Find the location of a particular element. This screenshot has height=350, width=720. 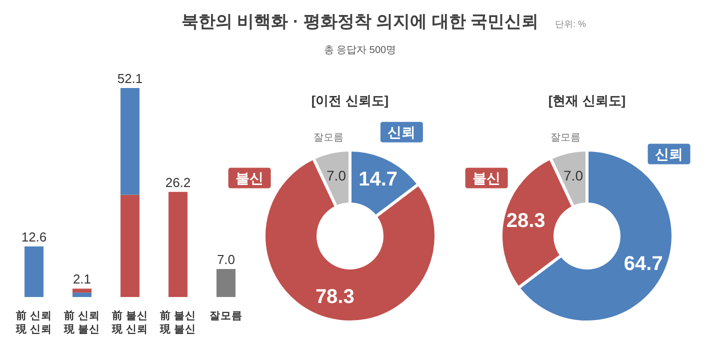

text: 단위: % is located at coordinates (570, 24).